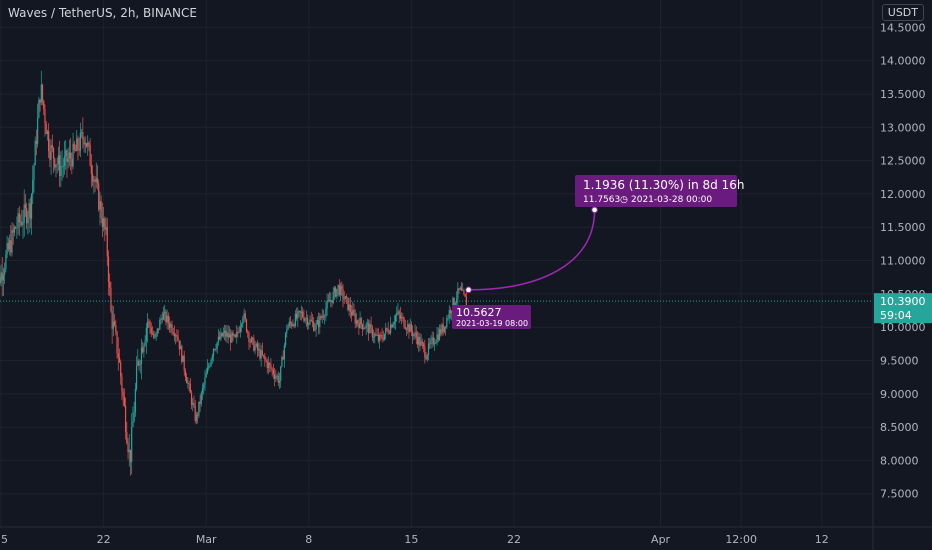 This screenshot has width=932, height=550. What do you see at coordinates (492, 323) in the screenshot?
I see `start-point-date: 2021-03-19 08:00` at bounding box center [492, 323].